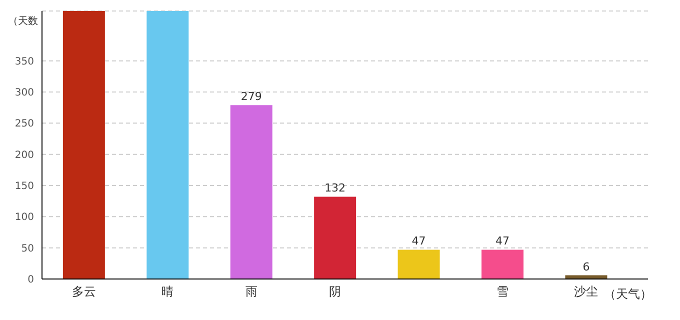 This screenshot has height=320, width=680. What do you see at coordinates (586, 267) in the screenshot?
I see `data-label: 6` at bounding box center [586, 267].